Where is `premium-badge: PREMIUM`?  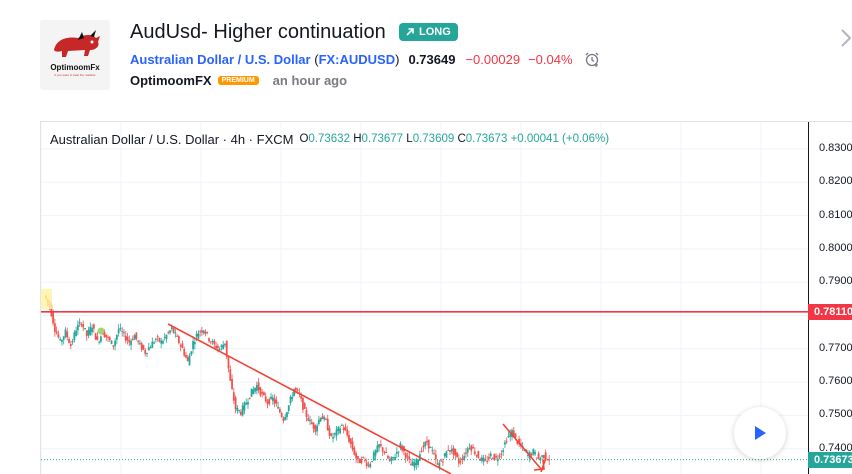 premium-badge: PREMIUM is located at coordinates (238, 80).